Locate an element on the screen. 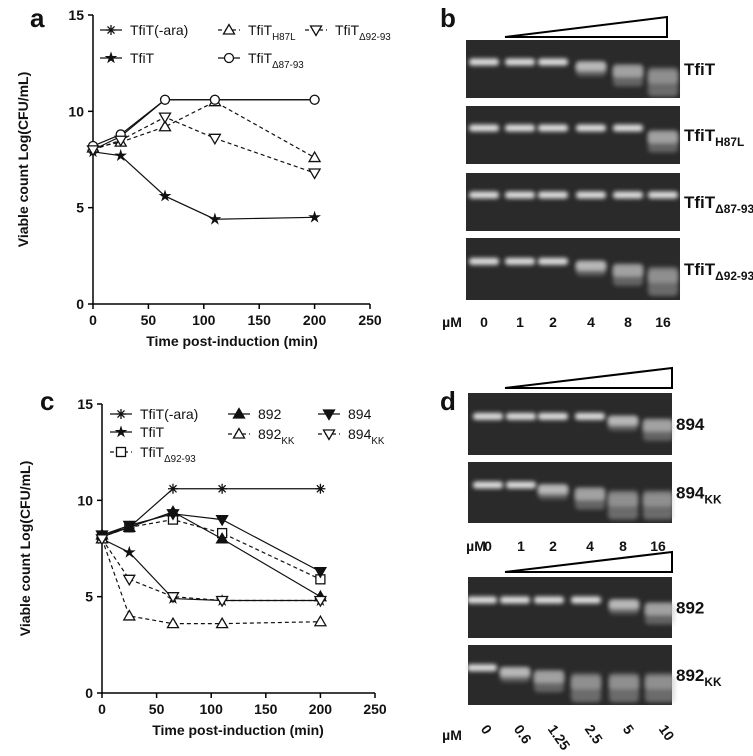 The height and width of the screenshot is (756, 753). label: TfiTΔ92-93 is located at coordinates (718, 271).